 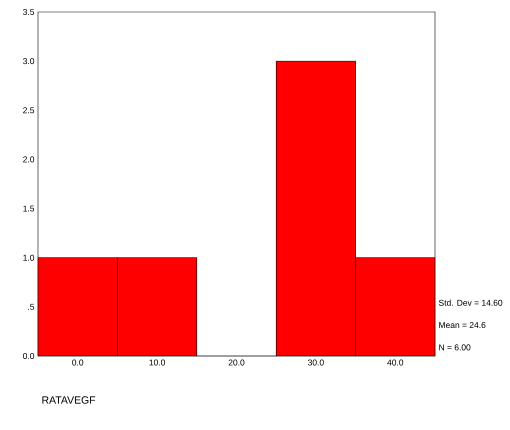 I want to click on x-tick-label: 20.0, so click(x=236, y=363).